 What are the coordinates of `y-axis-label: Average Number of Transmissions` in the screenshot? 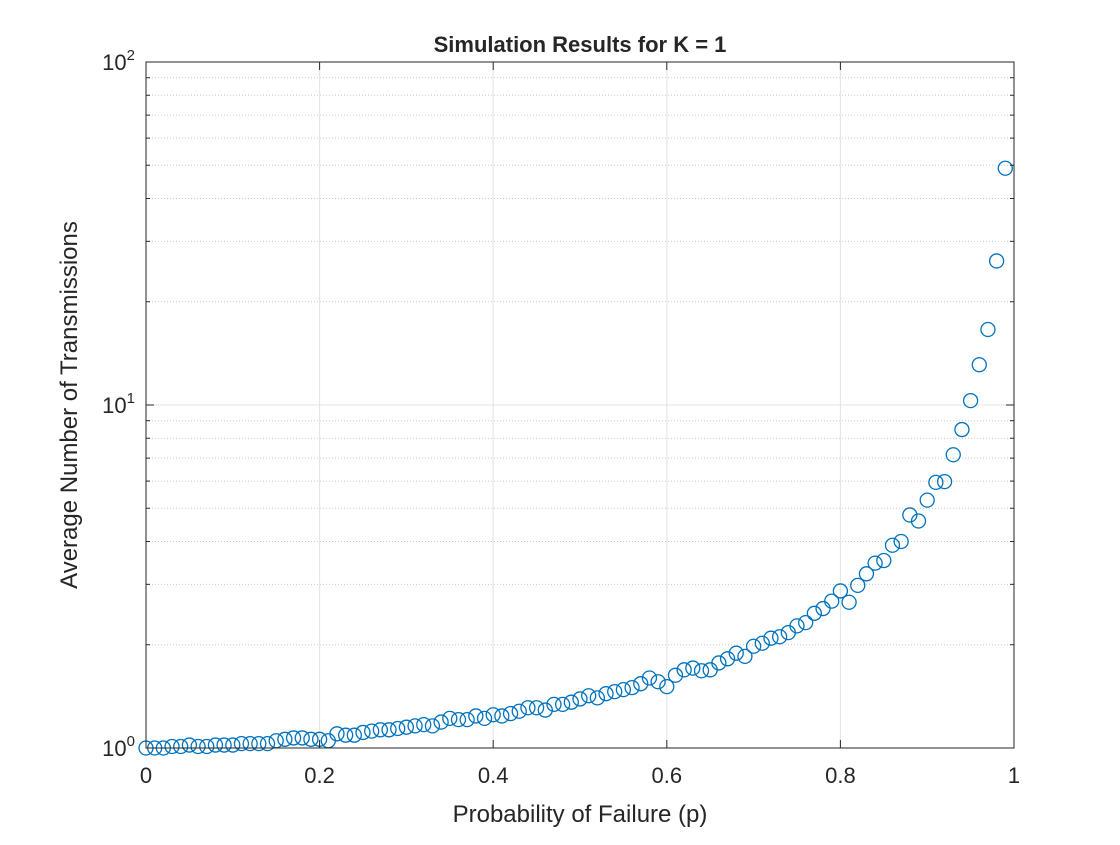 It's located at (69, 405).